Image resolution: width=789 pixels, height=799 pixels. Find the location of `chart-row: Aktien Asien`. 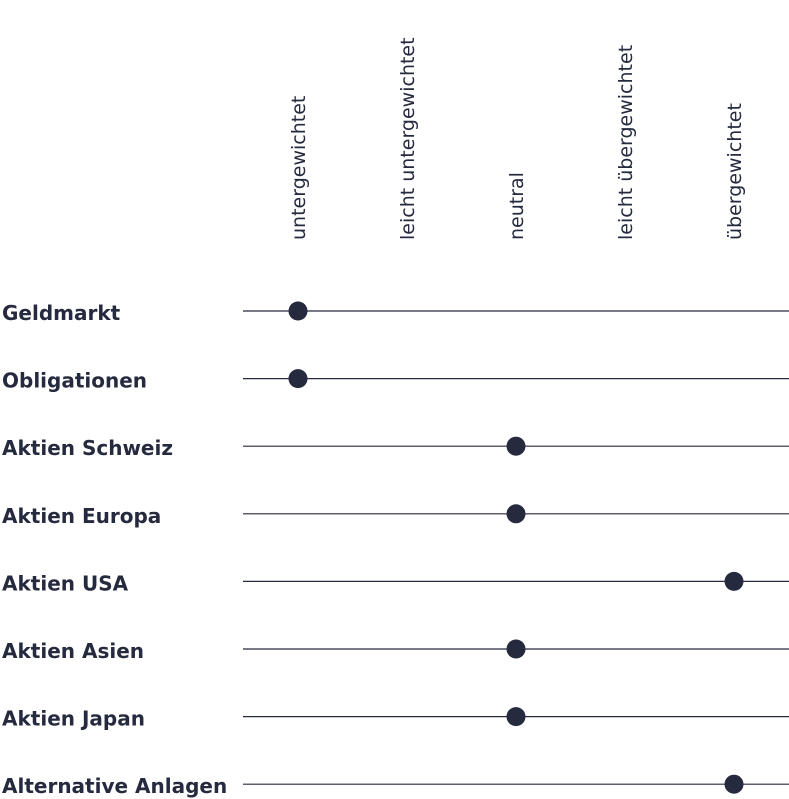

chart-row: Aktien Asien is located at coordinates (395, 651).